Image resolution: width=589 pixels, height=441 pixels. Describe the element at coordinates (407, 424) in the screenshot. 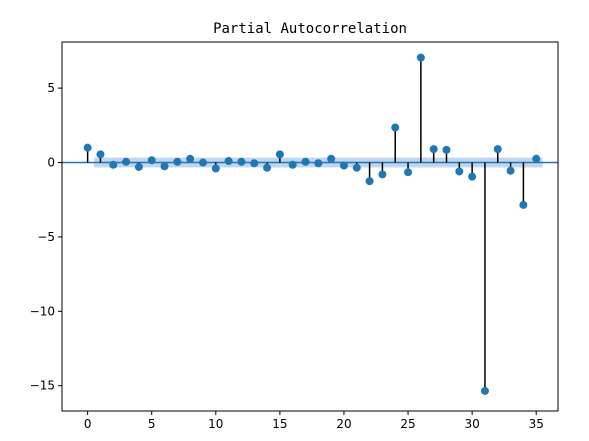

I see `x-tick-label: 25` at that location.